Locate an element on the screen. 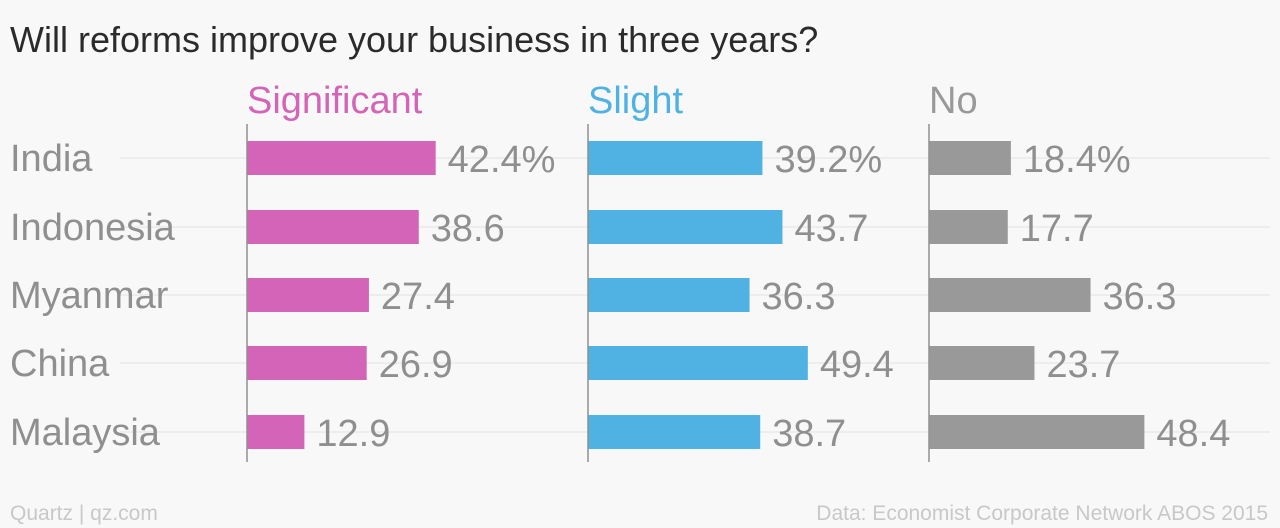 The image size is (1280, 528). value-label-significant-malaysia: 12.9 is located at coordinates (353, 434).